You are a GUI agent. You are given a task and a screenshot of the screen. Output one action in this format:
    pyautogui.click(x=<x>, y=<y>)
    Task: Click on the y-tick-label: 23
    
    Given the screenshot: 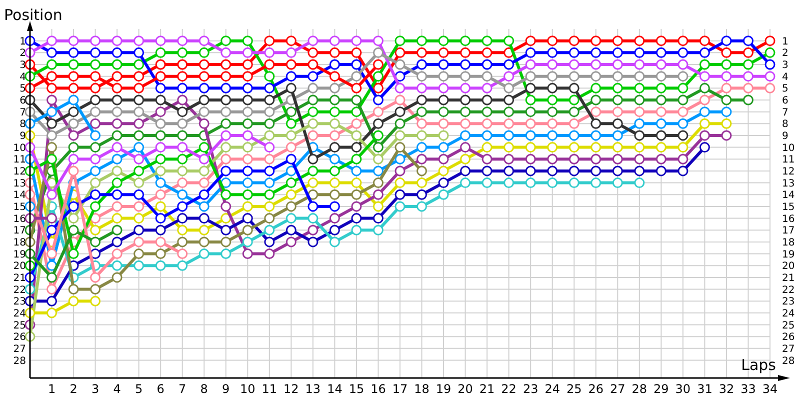 What is the action you would take?
    pyautogui.click(x=19, y=302)
    